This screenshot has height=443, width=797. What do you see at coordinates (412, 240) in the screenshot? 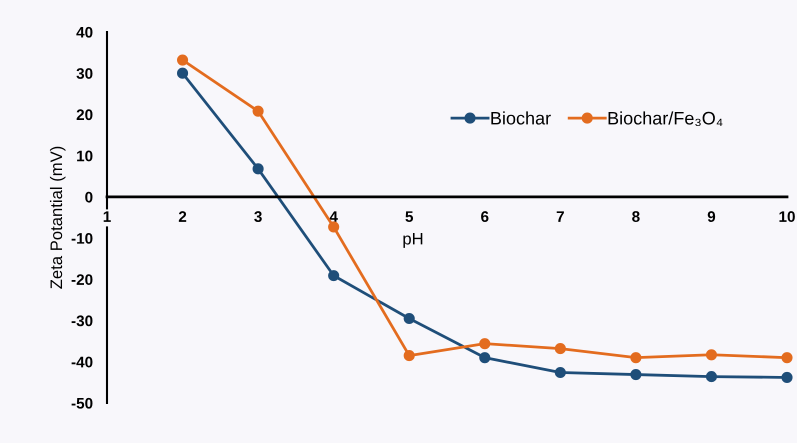
I see `x-axis-title: pH` at bounding box center [412, 240].